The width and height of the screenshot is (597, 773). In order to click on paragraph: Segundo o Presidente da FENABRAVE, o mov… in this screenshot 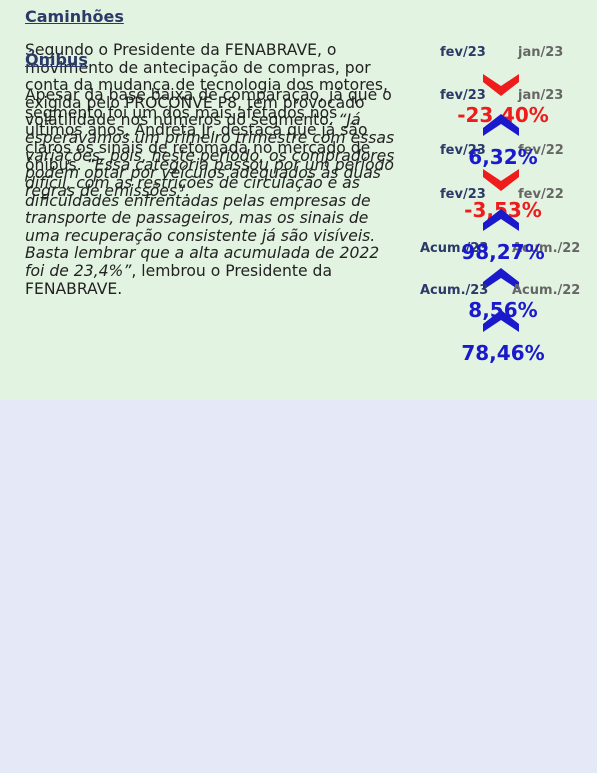, I will do `click(211, 120)`.